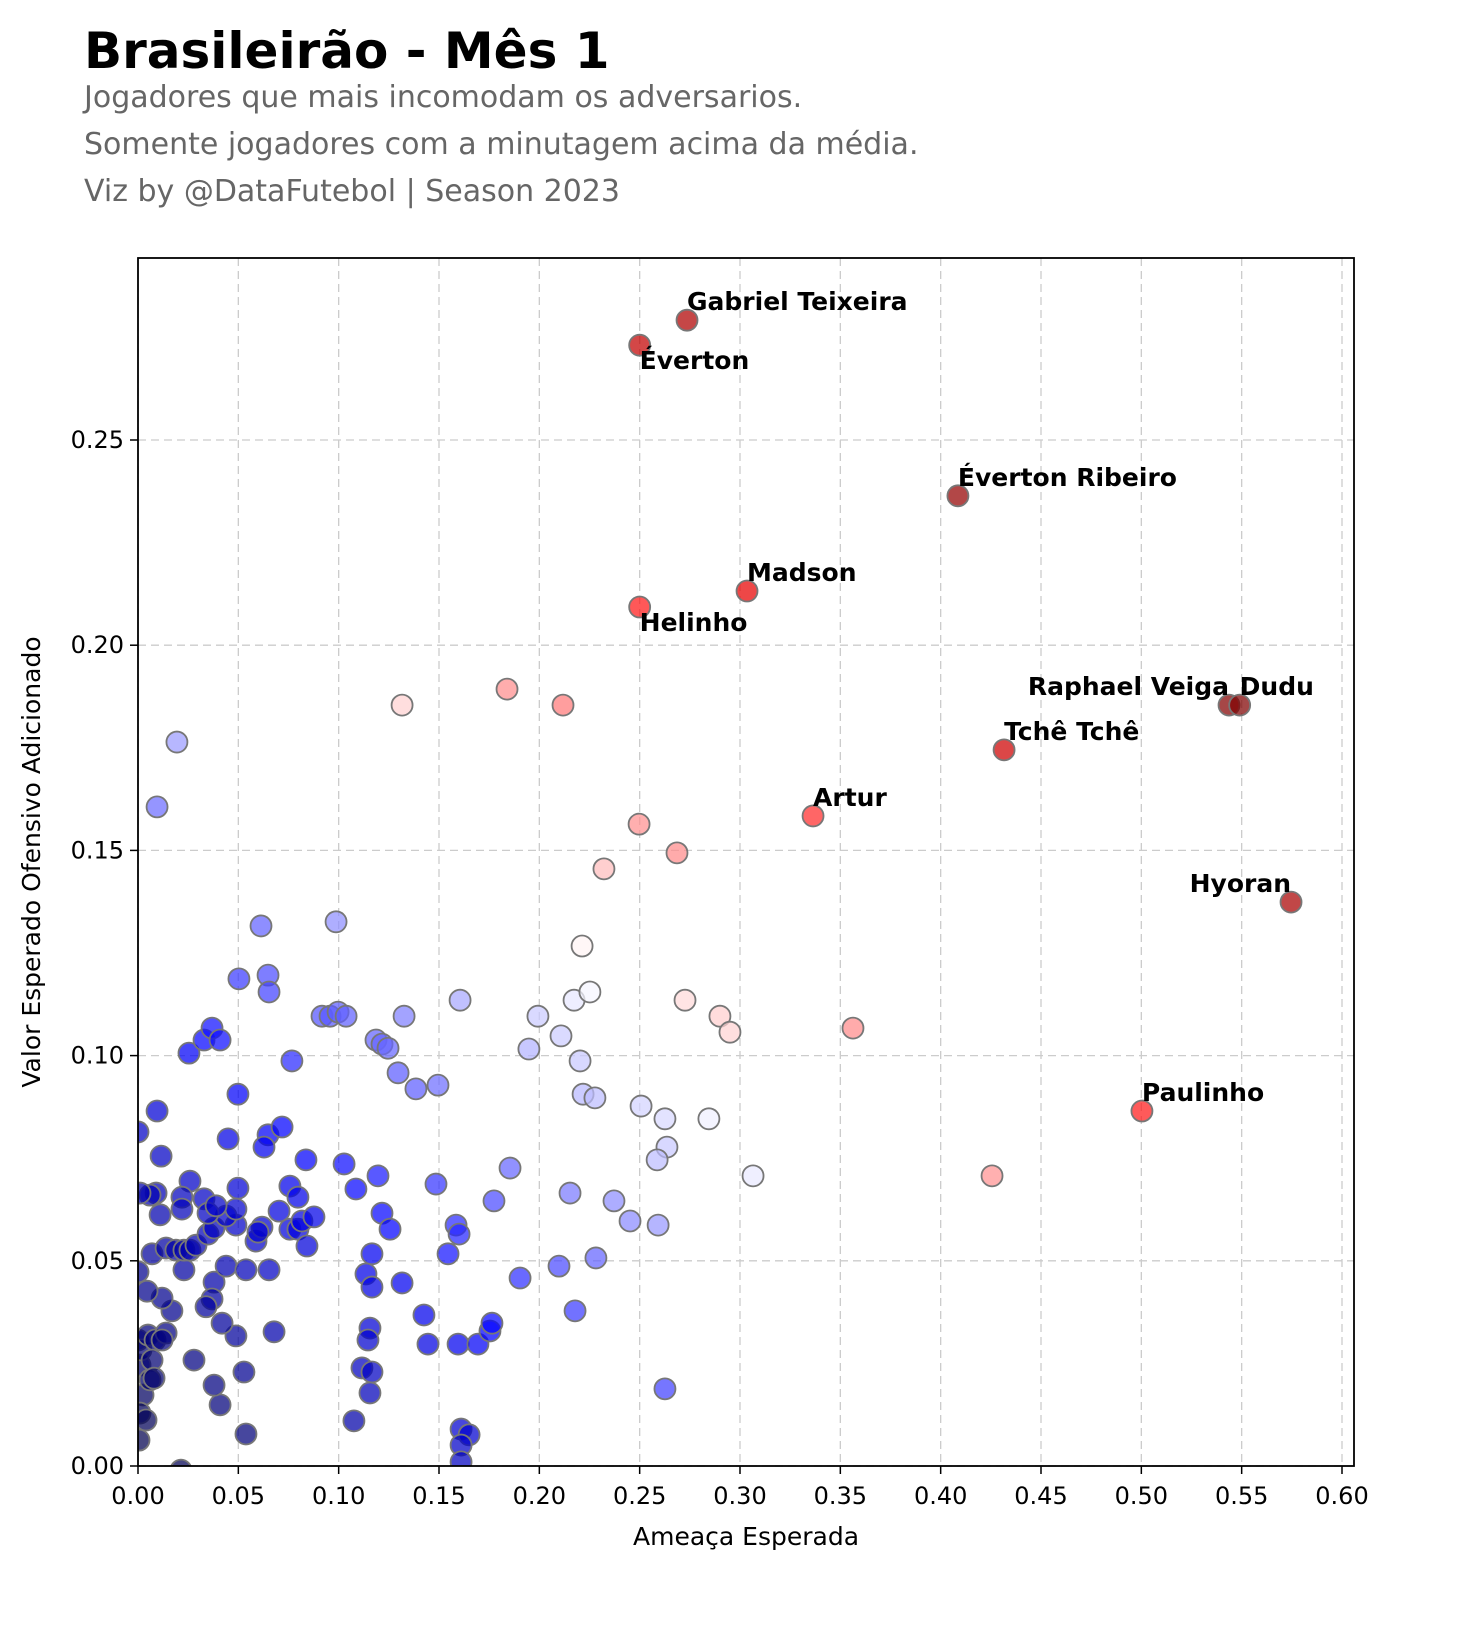 The height and width of the screenshot is (1647, 1460). What do you see at coordinates (1203, 1092) in the screenshot?
I see `point-label: Paulinho` at bounding box center [1203, 1092].